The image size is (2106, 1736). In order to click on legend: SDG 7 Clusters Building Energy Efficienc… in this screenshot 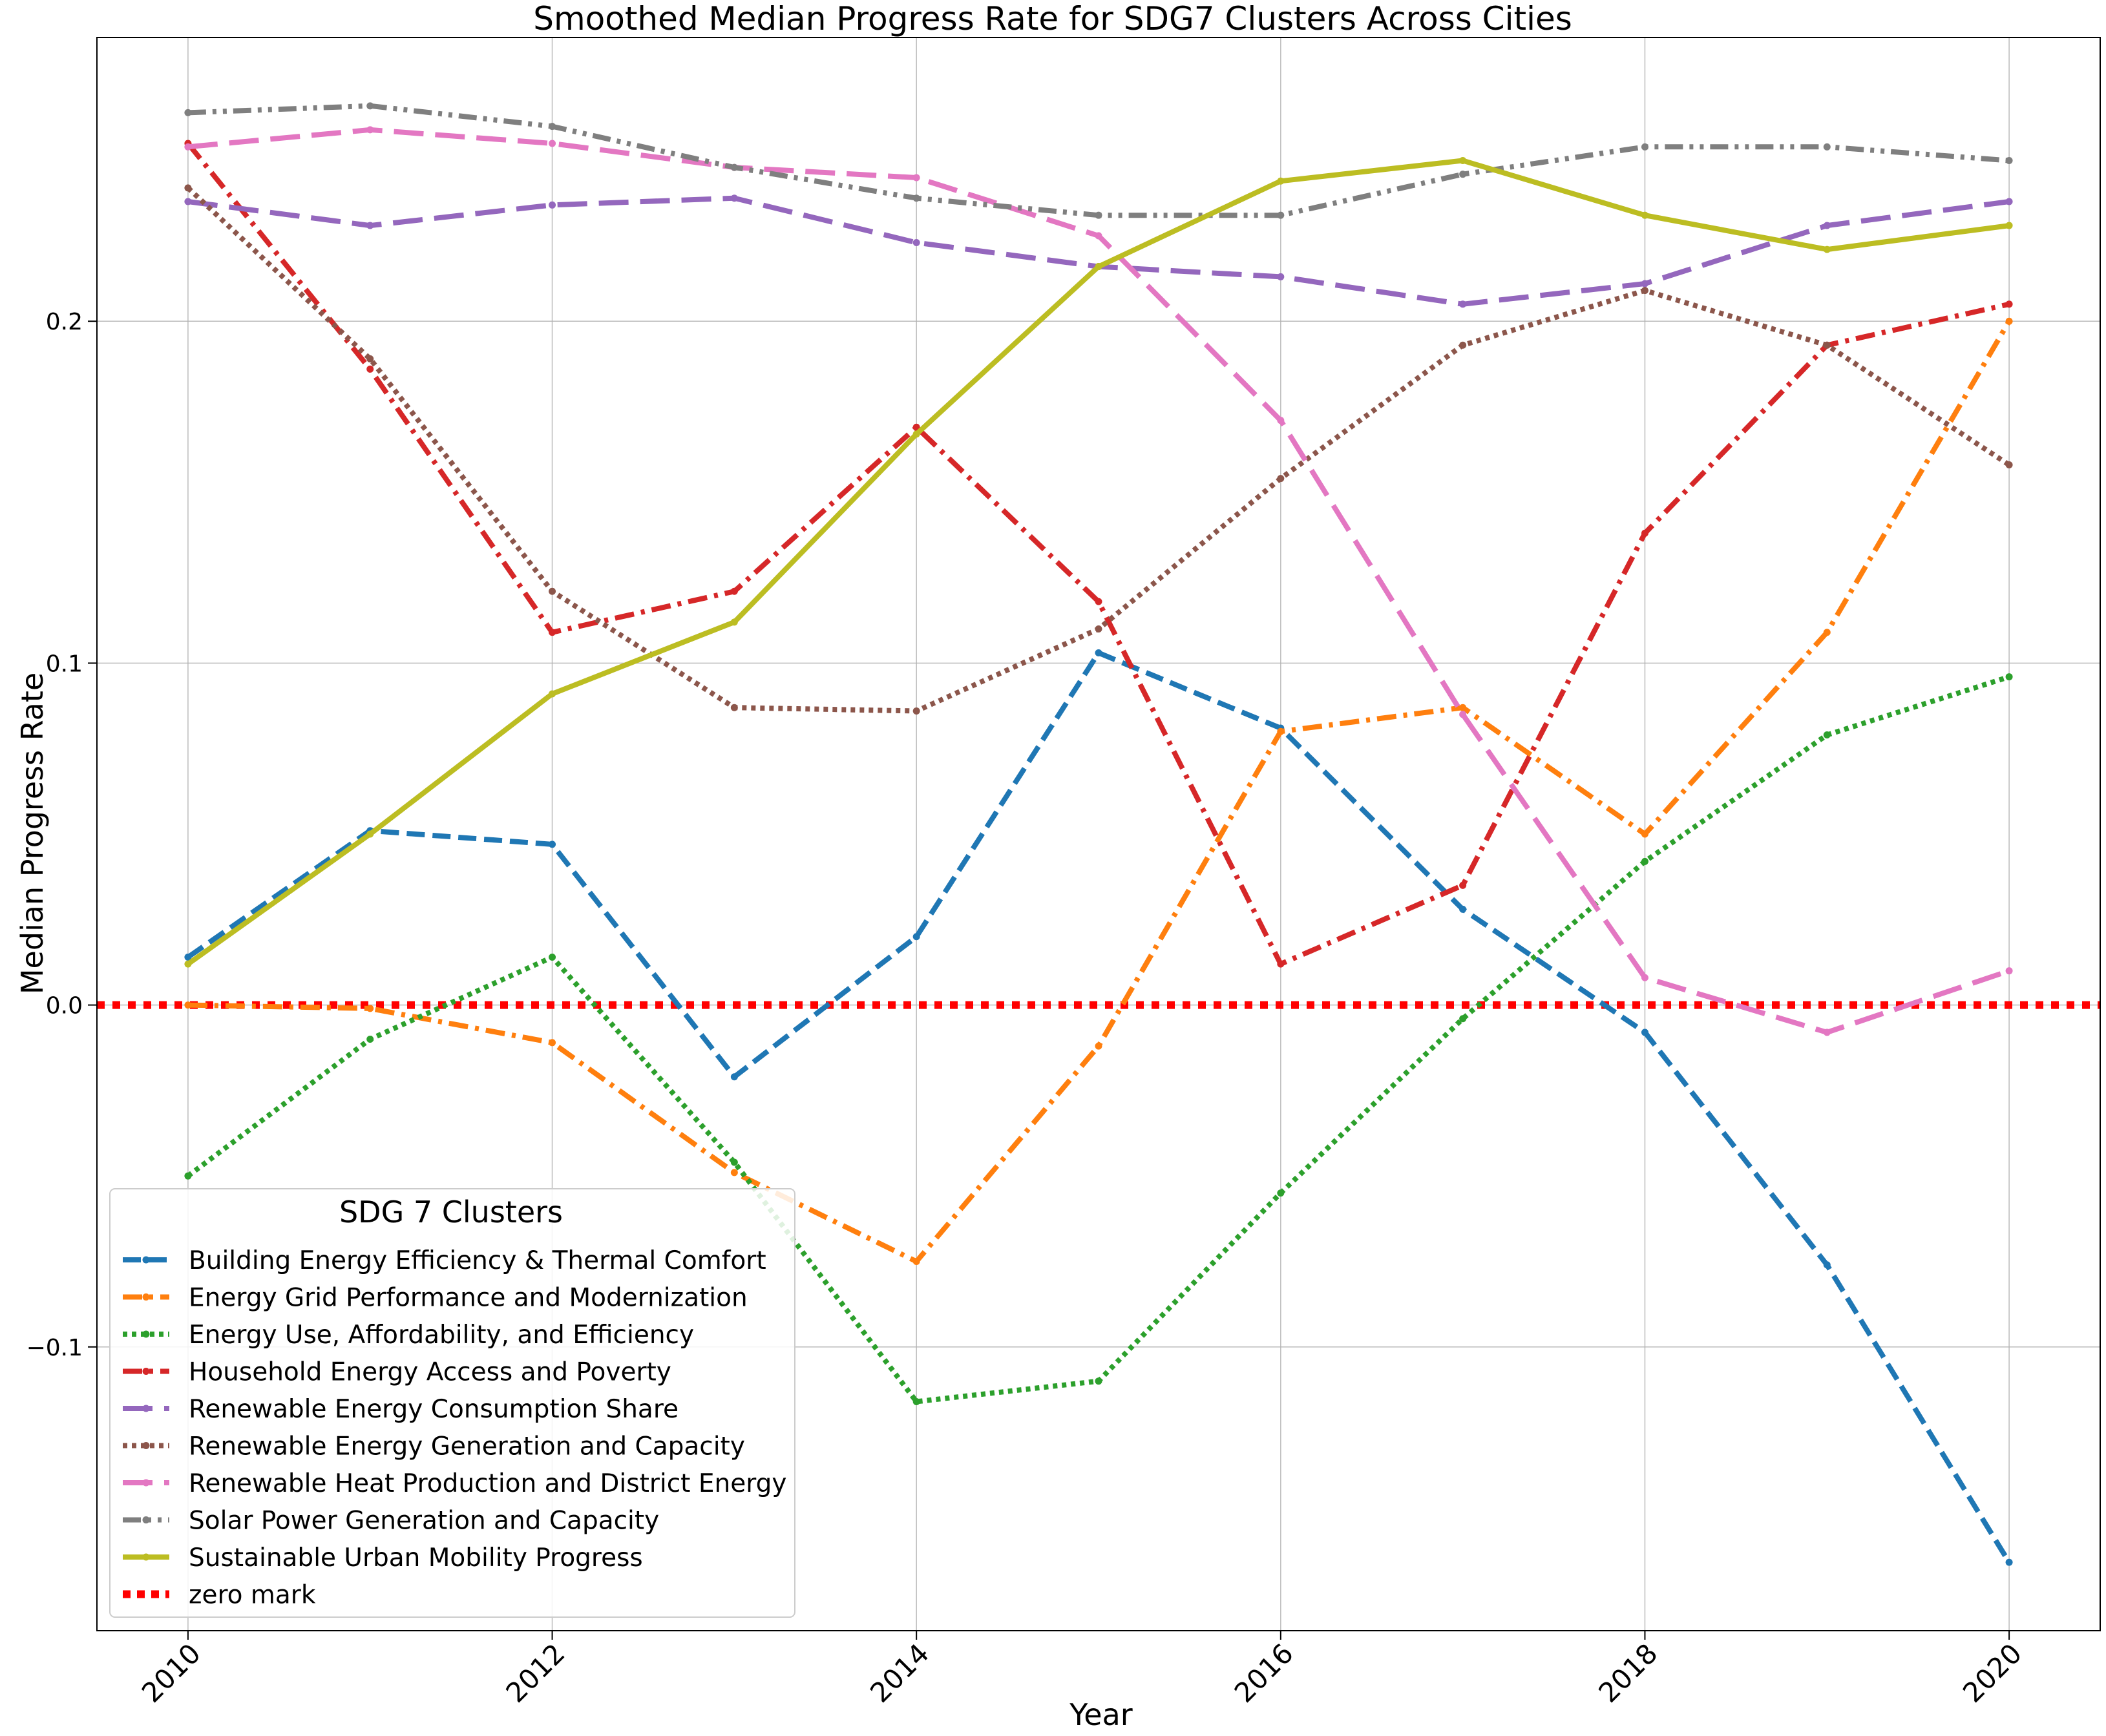, I will do `click(452, 1403)`.